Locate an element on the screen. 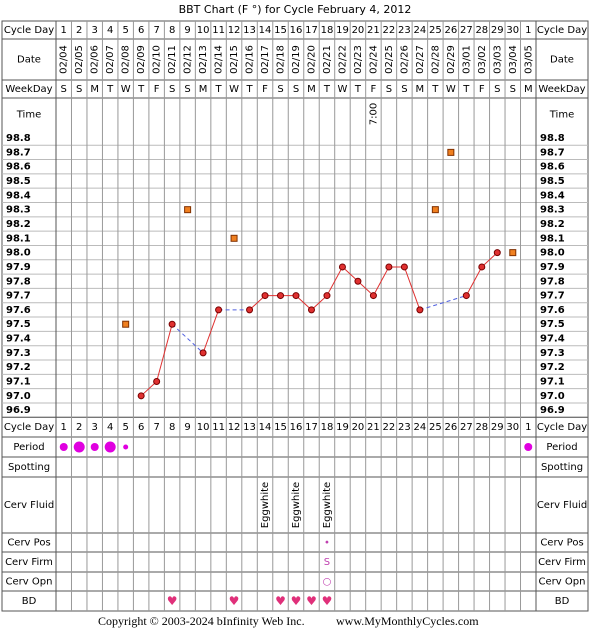 Image resolution: width=590 pixels, height=636 pixels. cycle-day: 10 is located at coordinates (203, 30).